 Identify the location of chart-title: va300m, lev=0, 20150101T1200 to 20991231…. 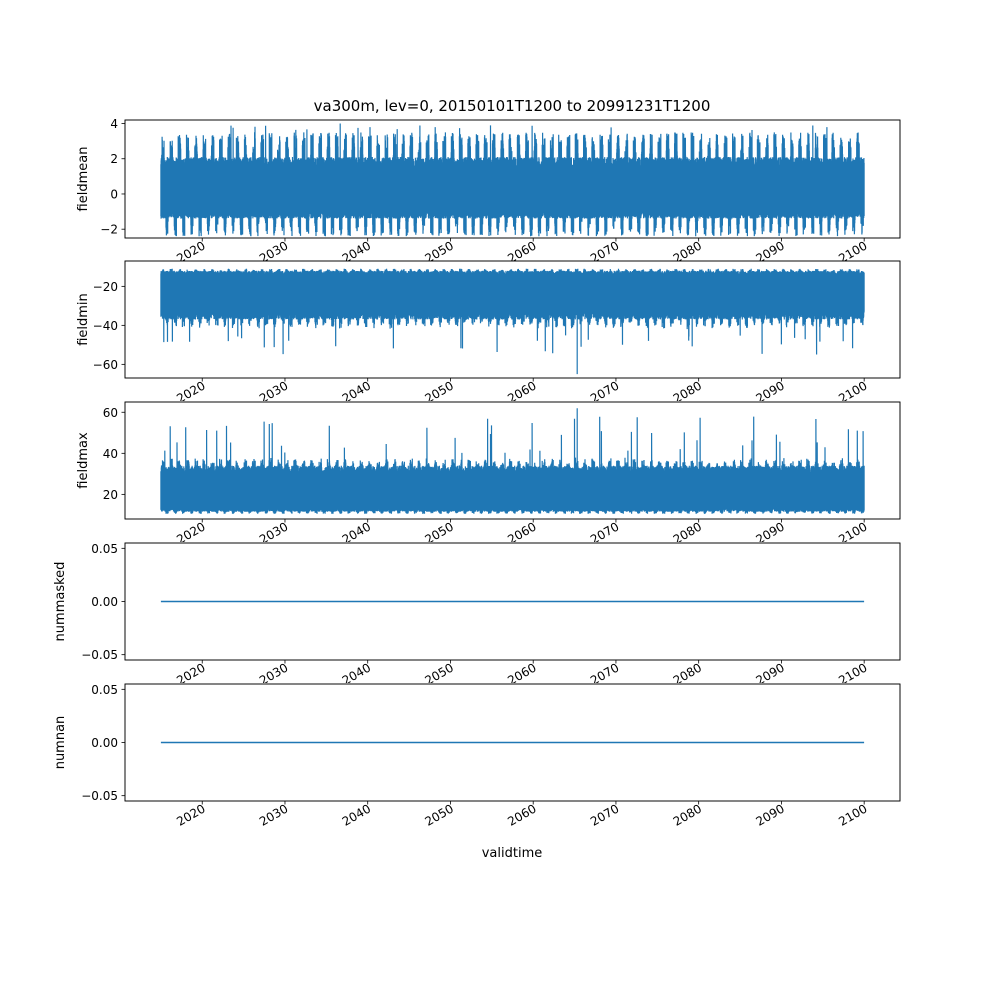
(512, 106).